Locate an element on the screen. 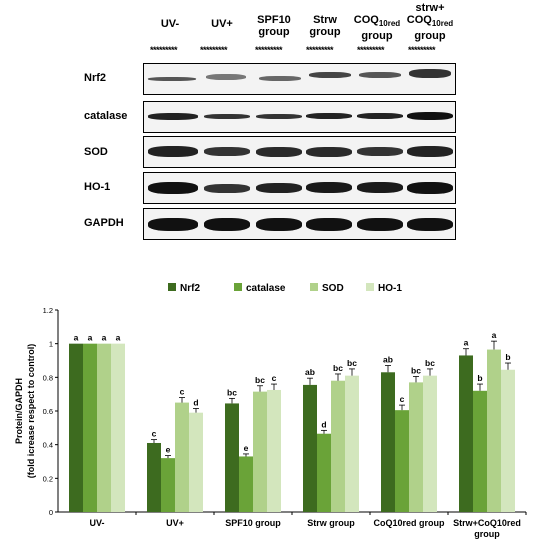 The width and height of the screenshot is (538, 550). x-category-label: CoQ10red group is located at coordinates (409, 523).